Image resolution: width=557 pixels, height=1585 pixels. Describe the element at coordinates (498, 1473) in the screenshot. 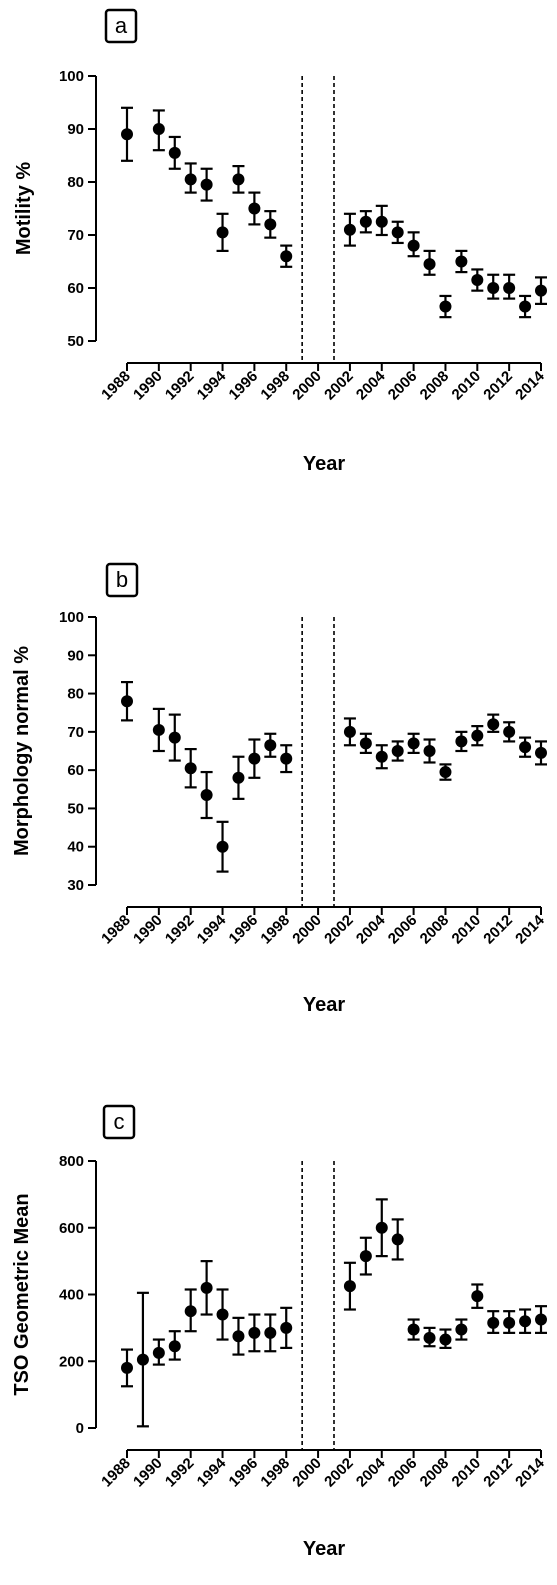

I see `x-tick-label: 2012` at that location.